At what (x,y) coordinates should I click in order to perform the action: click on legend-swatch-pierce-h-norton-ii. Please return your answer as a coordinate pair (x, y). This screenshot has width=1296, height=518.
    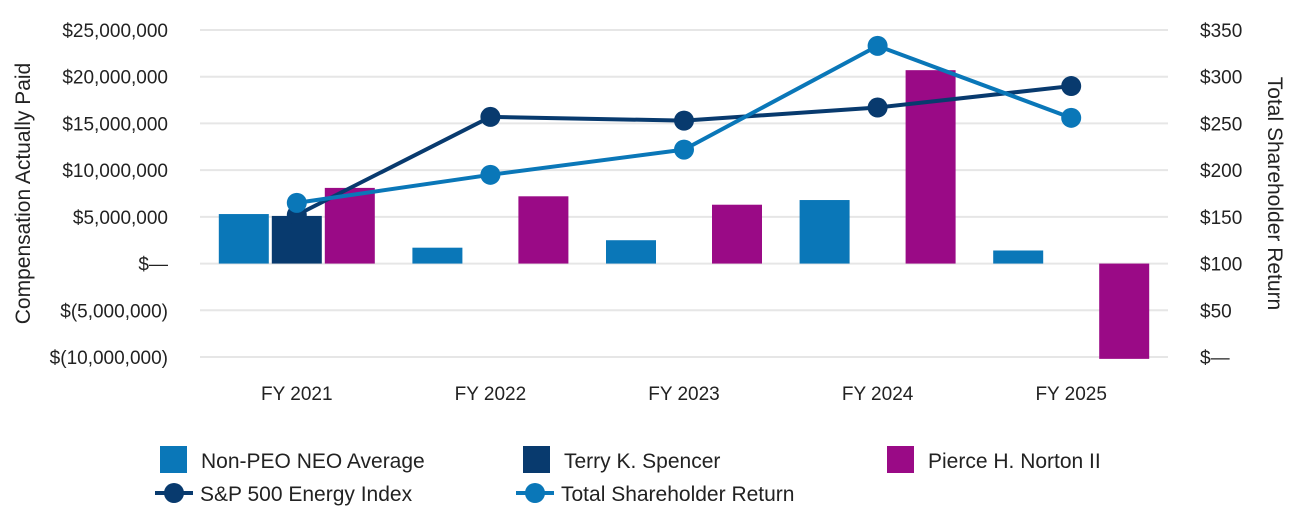
    Looking at the image, I should click on (900, 459).